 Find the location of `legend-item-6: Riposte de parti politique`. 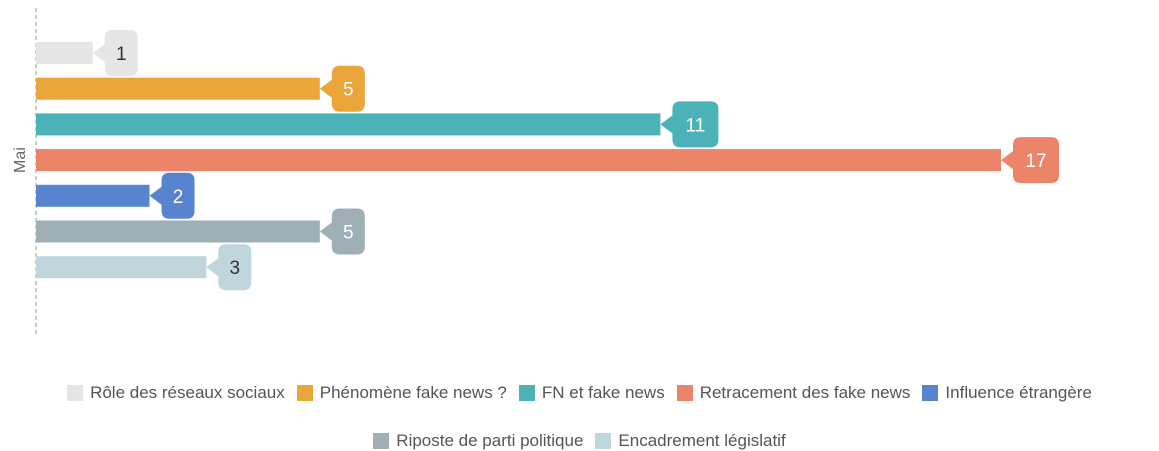

legend-item-6: Riposte de parti politique is located at coordinates (478, 441).